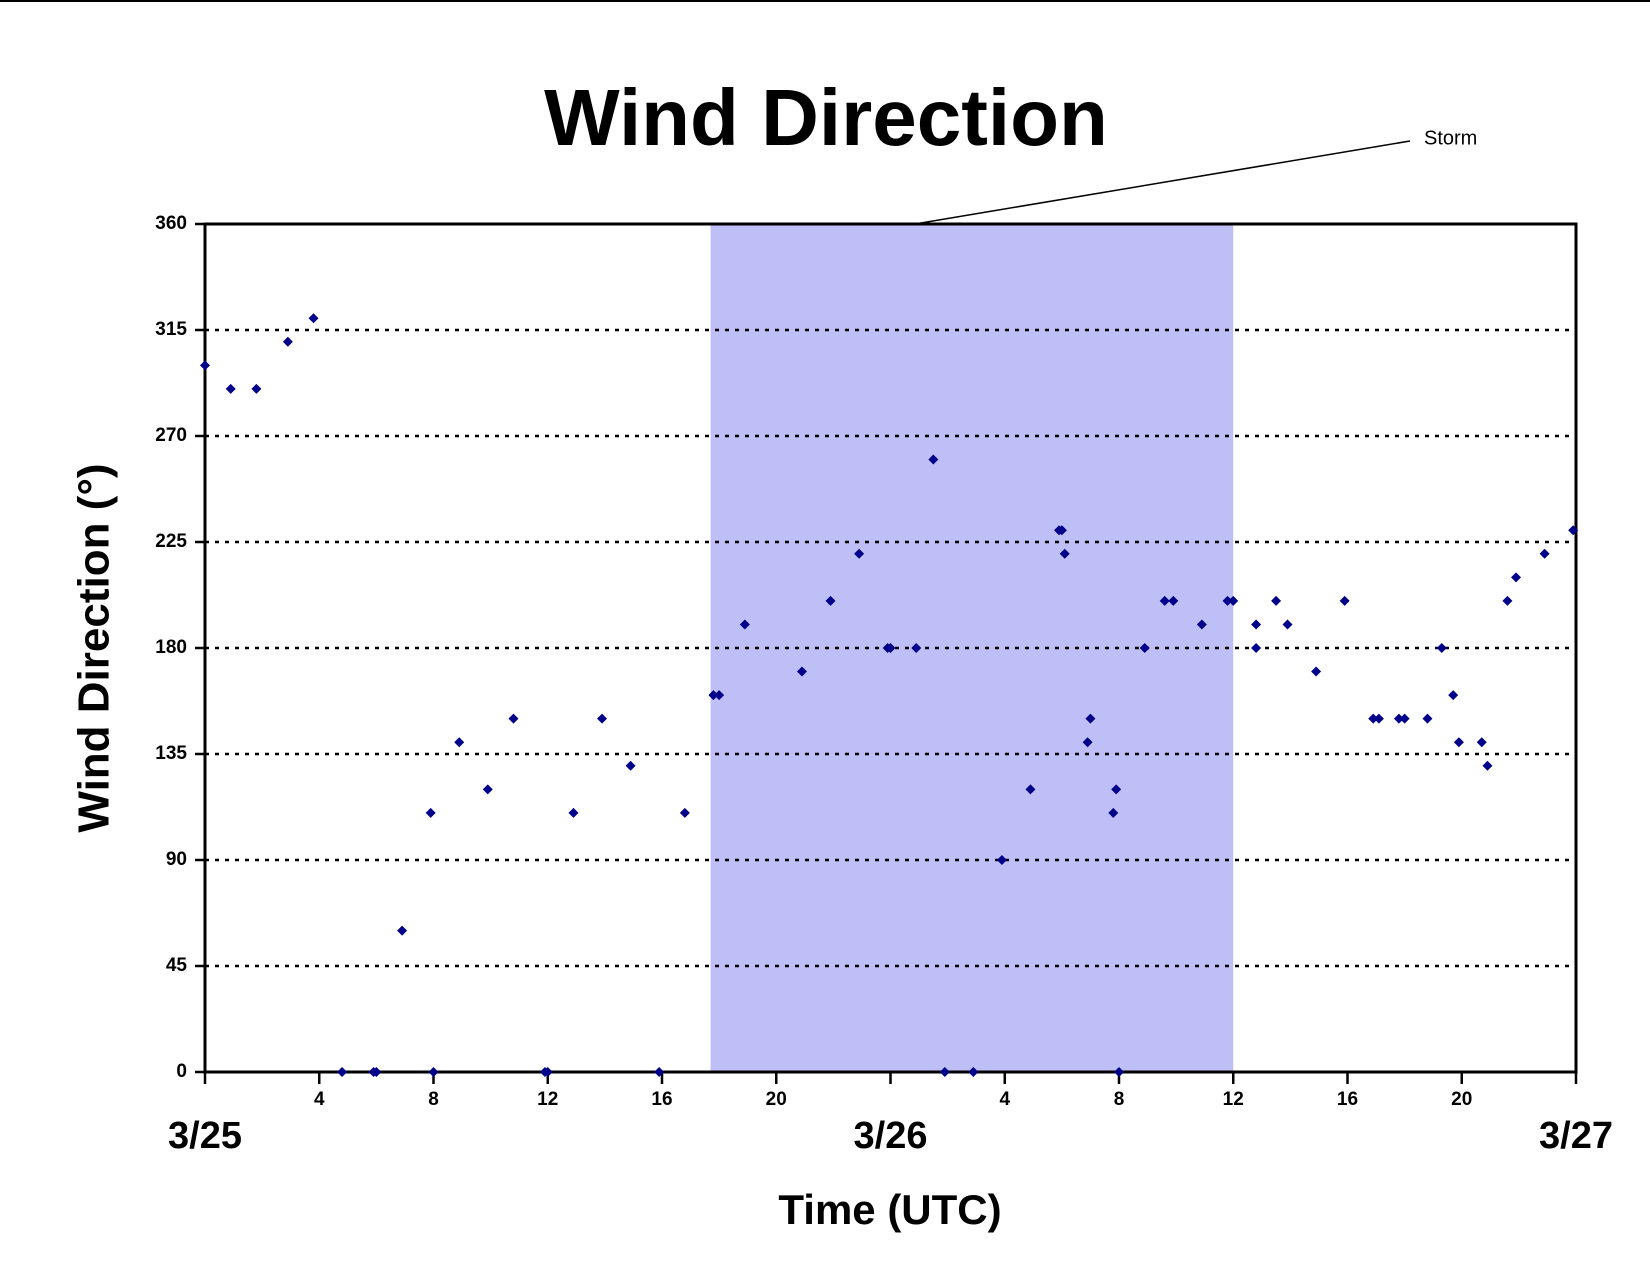 The width and height of the screenshot is (1650, 1275). Describe the element at coordinates (171, 329) in the screenshot. I see `y-tick-label: 315` at that location.